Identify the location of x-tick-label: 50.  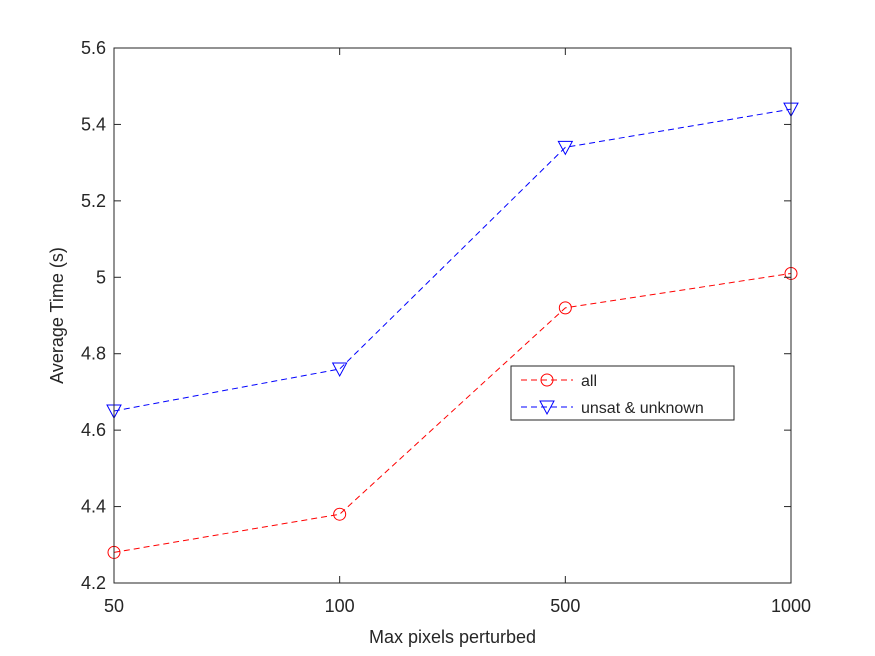
(114, 606).